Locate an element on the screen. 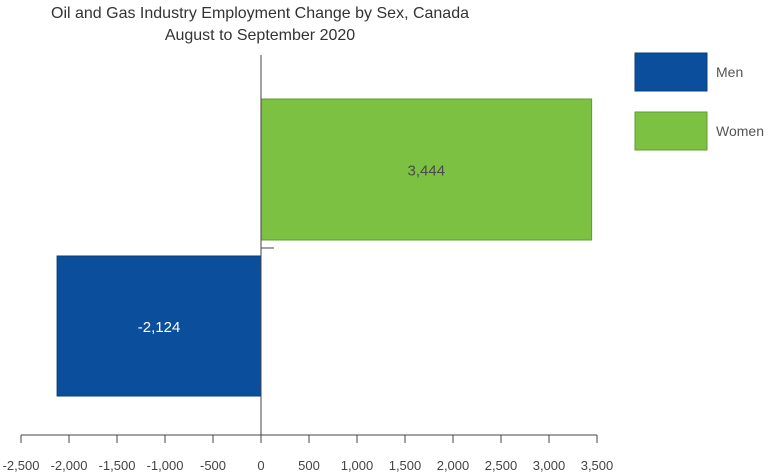 Image resolution: width=768 pixels, height=475 pixels. x-tick-label: -2,500 is located at coordinates (21, 465).